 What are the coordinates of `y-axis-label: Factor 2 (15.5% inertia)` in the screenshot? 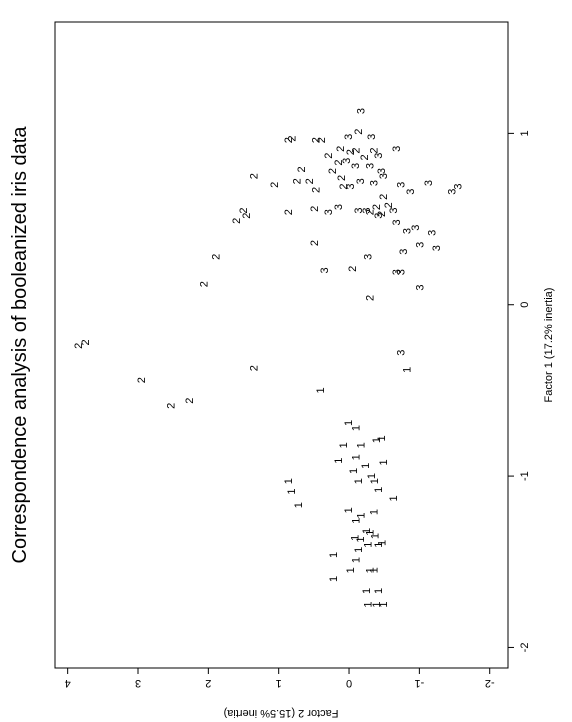 It's located at (281, 713).